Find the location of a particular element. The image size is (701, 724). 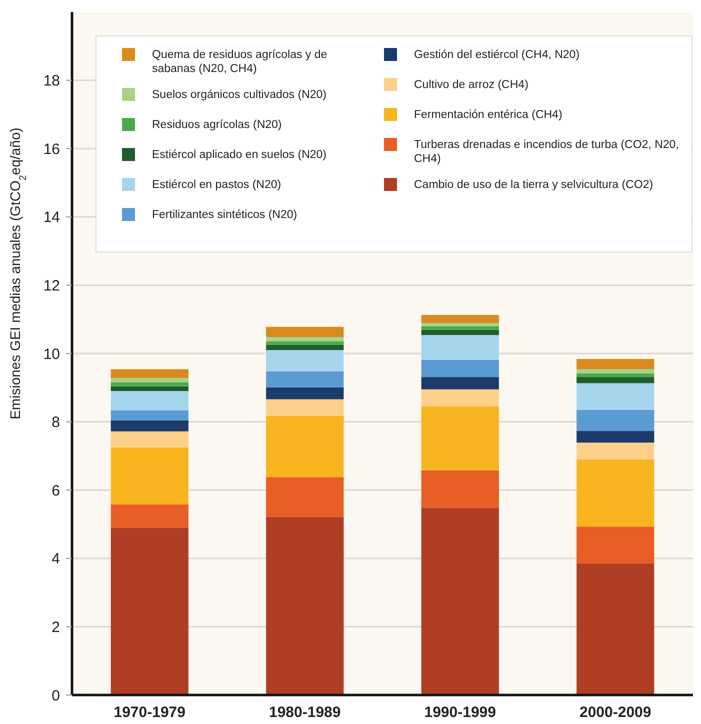

legend-label: Turberas drenadas e incendios de turba (CO2, N20, CH4) is located at coordinates (546, 152).